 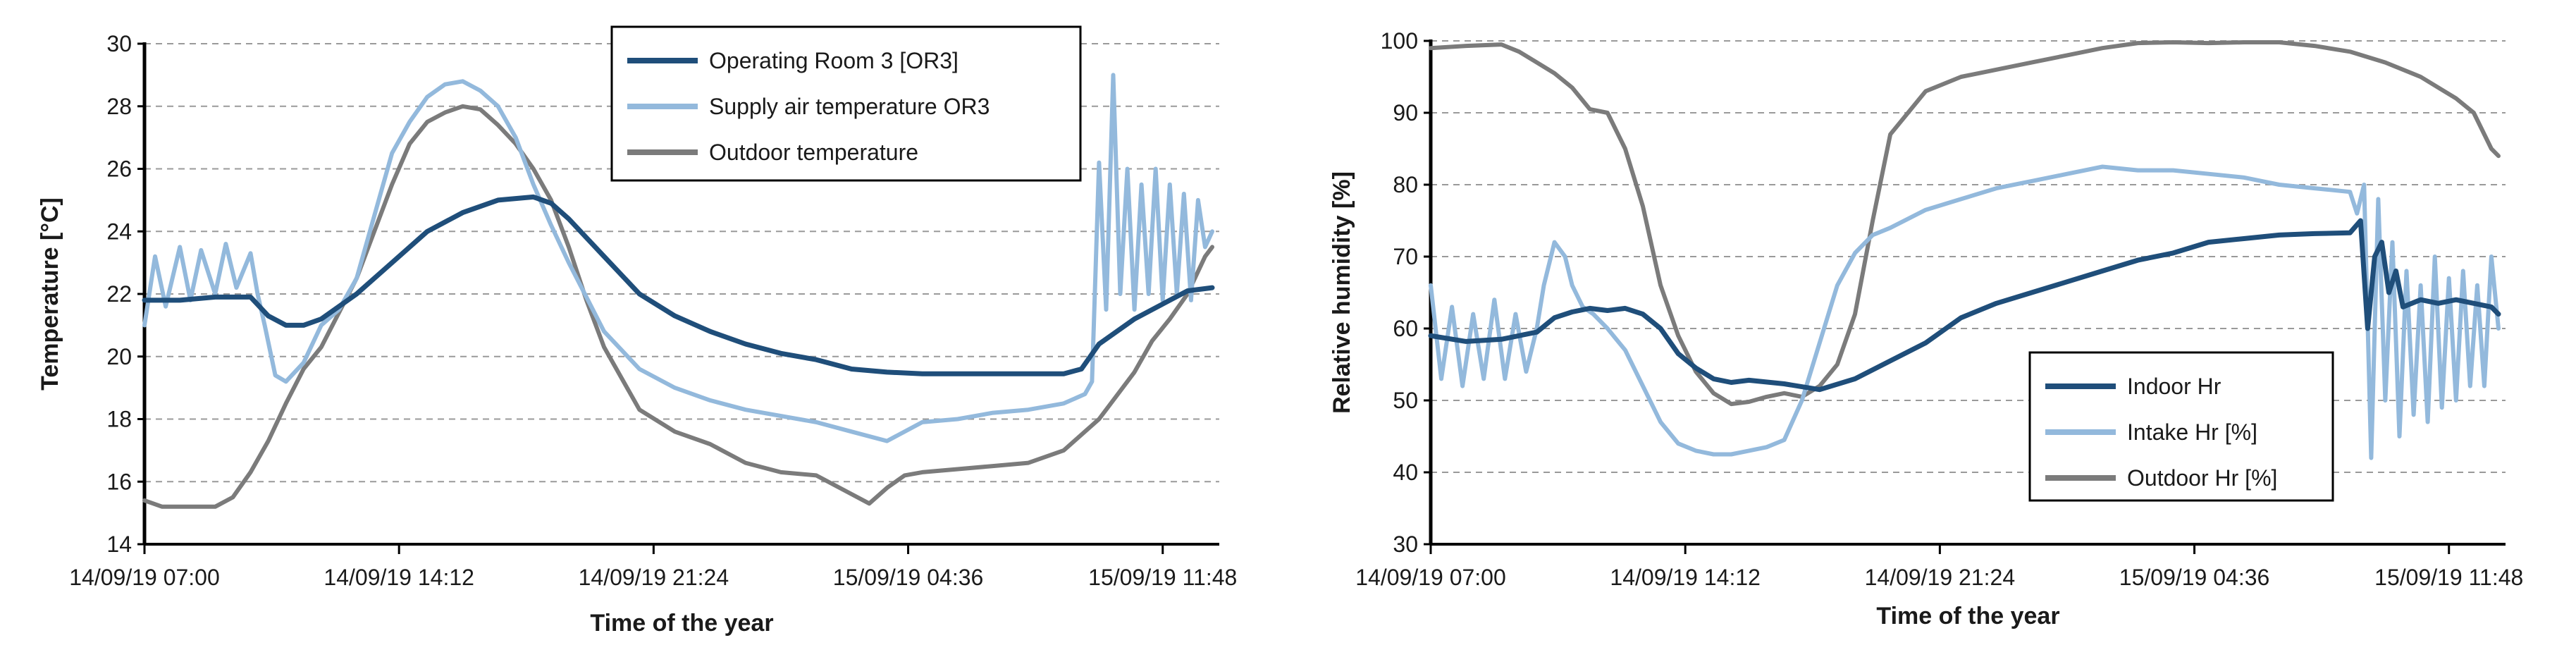 I want to click on y-tick-label: 70, so click(x=1405, y=256).